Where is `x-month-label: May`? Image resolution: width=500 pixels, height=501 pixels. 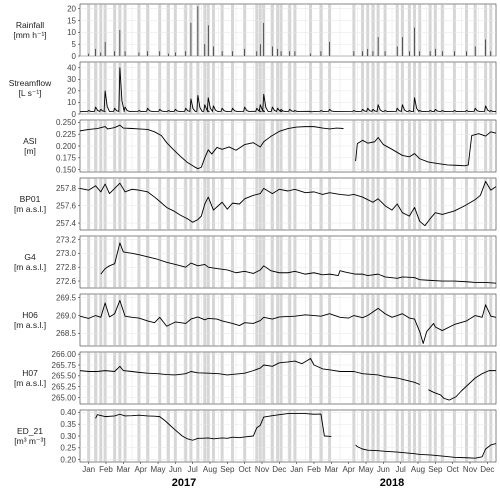
x-month-label: May is located at coordinates (365, 469).